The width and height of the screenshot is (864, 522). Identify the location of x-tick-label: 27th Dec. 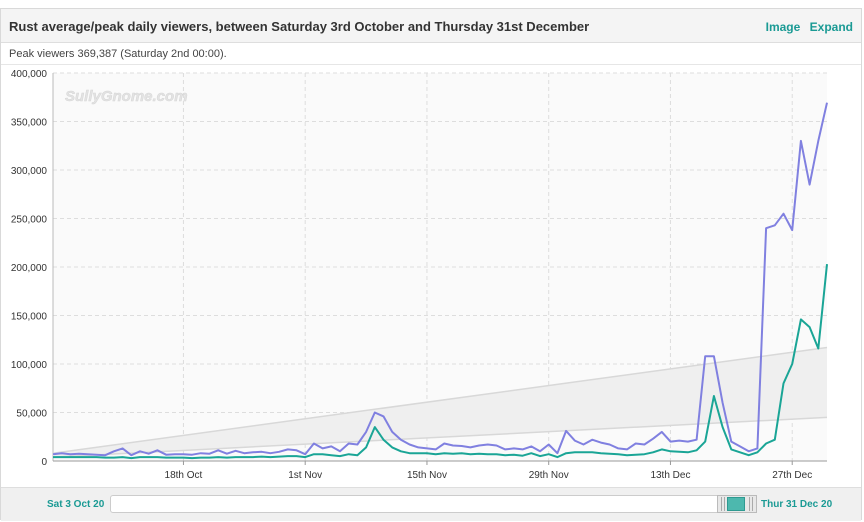
(792, 475).